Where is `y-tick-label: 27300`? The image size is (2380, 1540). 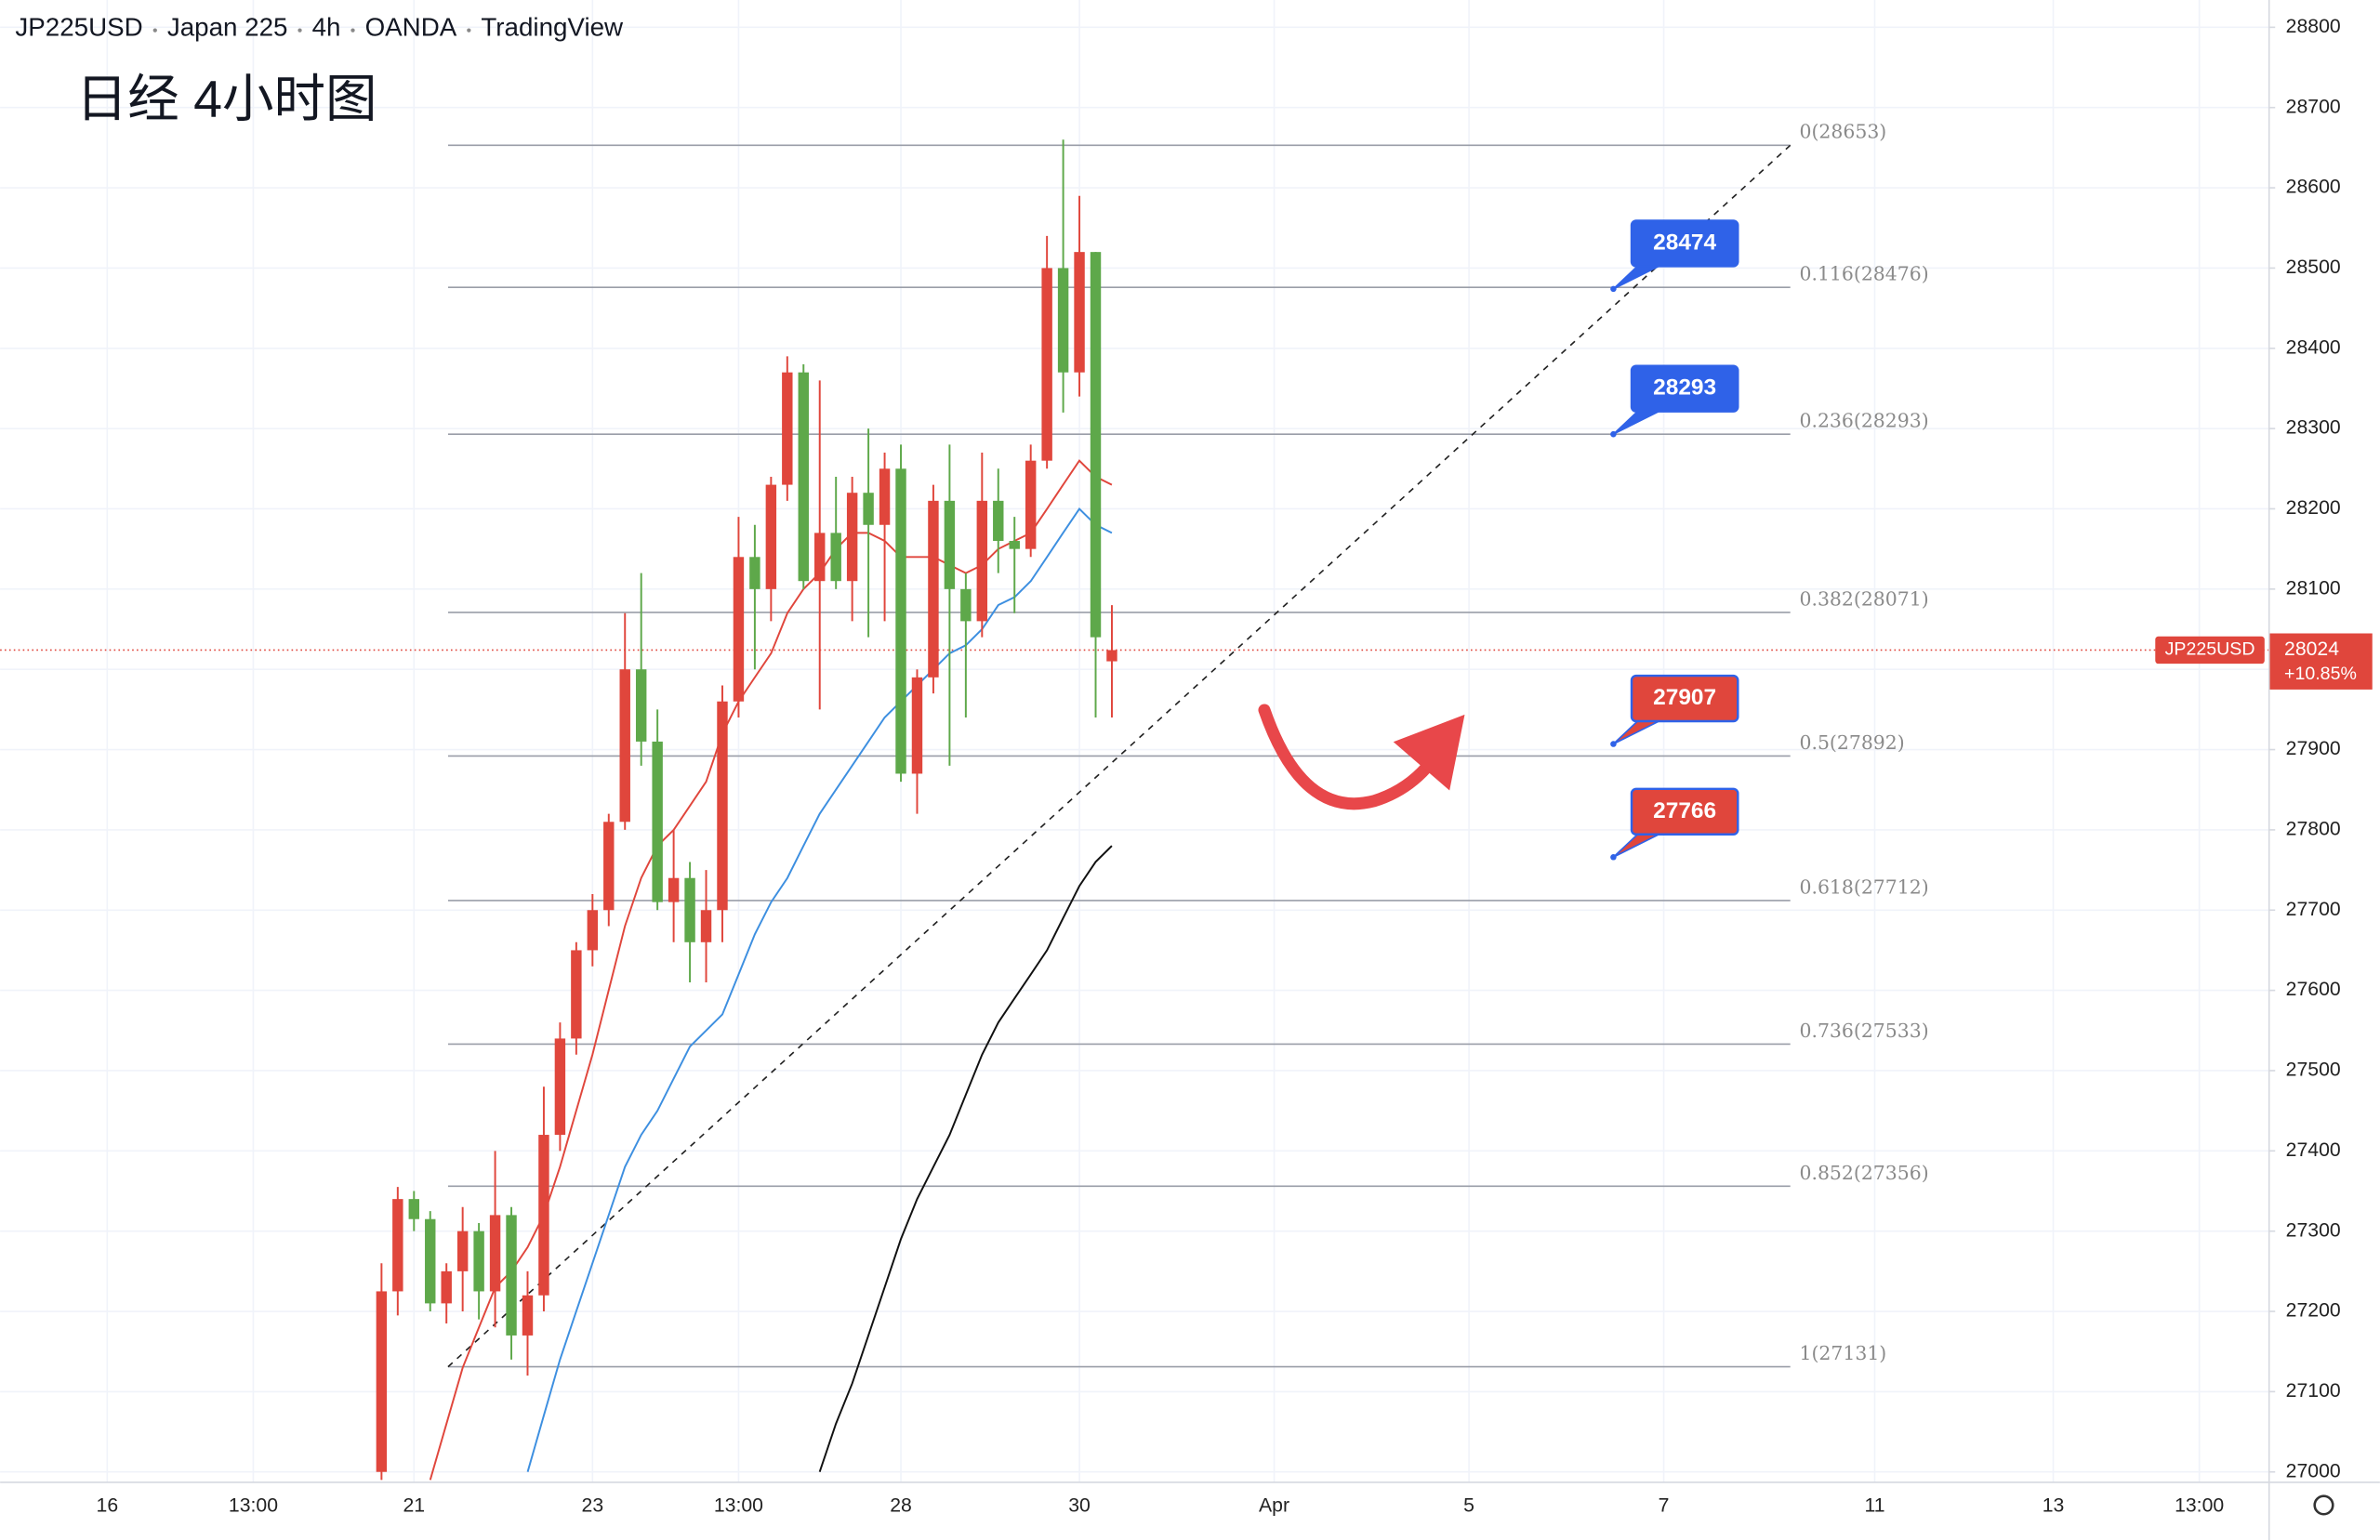 y-tick-label: 27300 is located at coordinates (2313, 1230).